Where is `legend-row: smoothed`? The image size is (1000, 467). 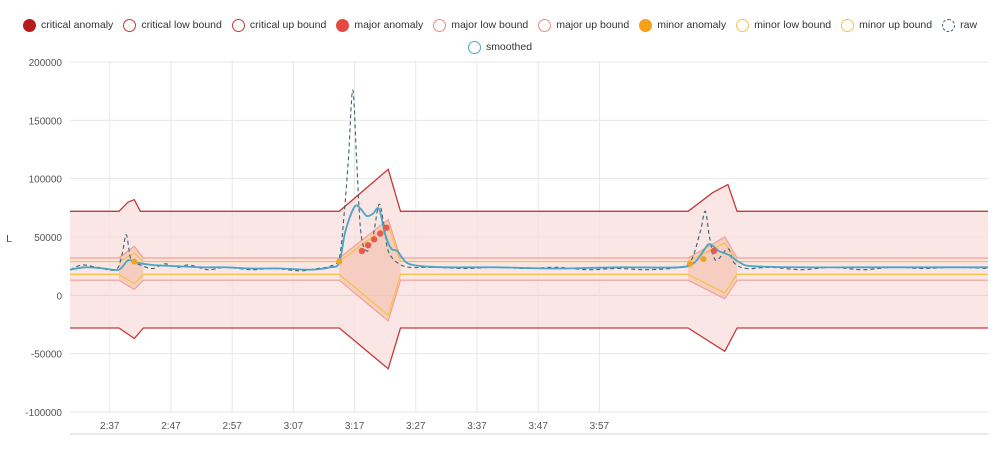 legend-row: smoothed is located at coordinates (500, 47).